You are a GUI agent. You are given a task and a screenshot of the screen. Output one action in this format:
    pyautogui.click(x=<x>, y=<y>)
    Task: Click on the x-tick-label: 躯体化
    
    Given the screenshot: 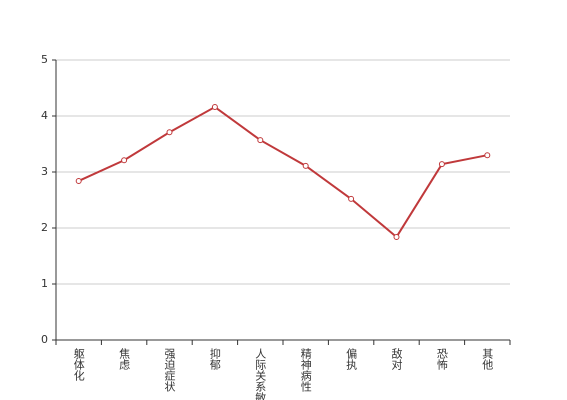 What is the action you would take?
    pyautogui.click(x=78, y=365)
    